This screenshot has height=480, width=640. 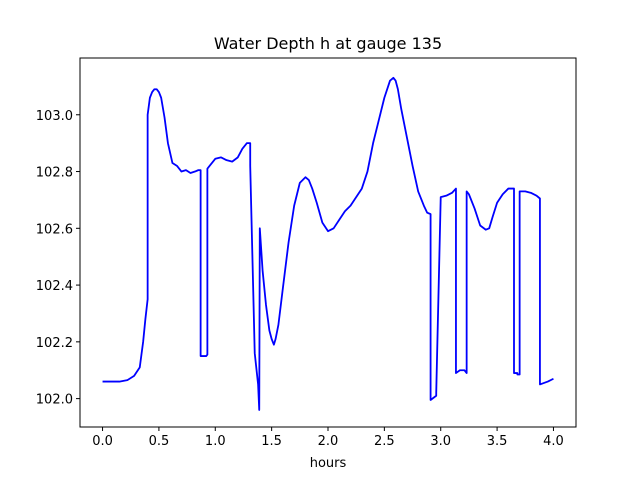 What do you see at coordinates (102, 441) in the screenshot?
I see `x-tick-label: 0.0` at bounding box center [102, 441].